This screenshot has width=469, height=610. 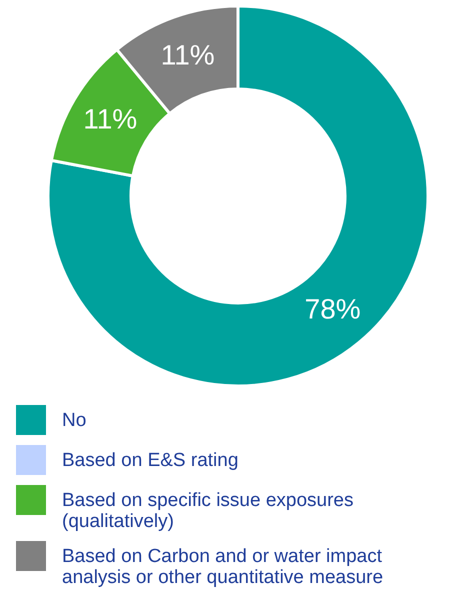 What do you see at coordinates (150, 460) in the screenshot?
I see `legend-label: Based on E&S rating` at bounding box center [150, 460].